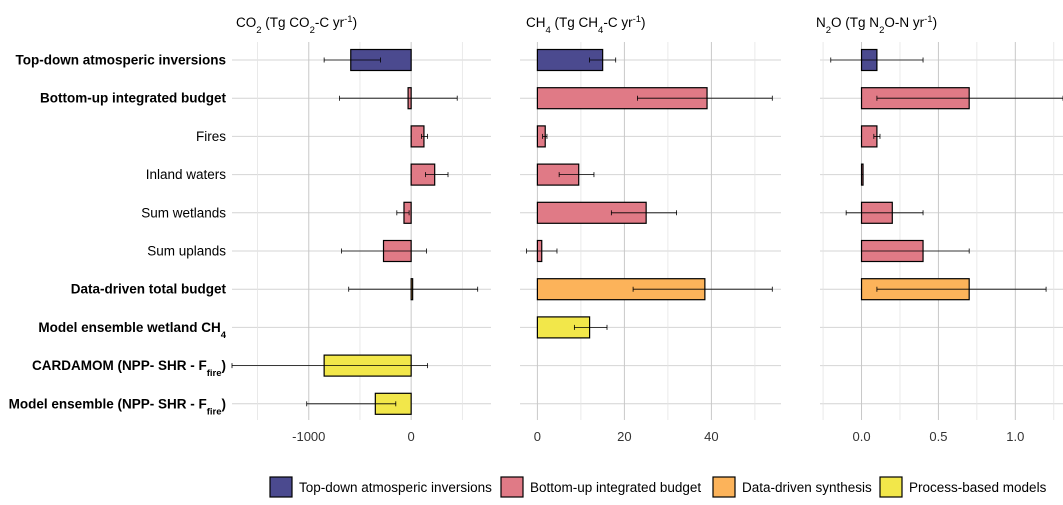  I want to click on legend-label: Top-down atmosperic inversions, so click(395, 487).